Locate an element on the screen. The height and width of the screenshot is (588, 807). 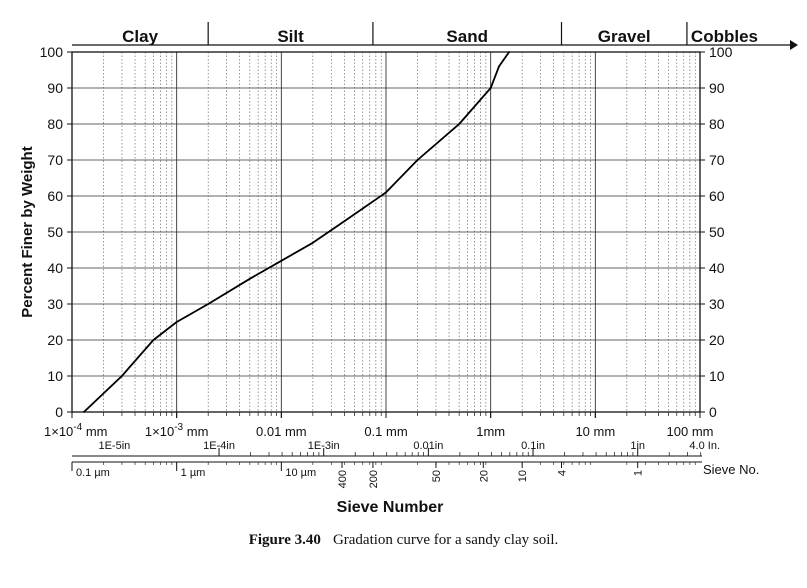
y-tick-label-right: 100 is located at coordinates (721, 52).